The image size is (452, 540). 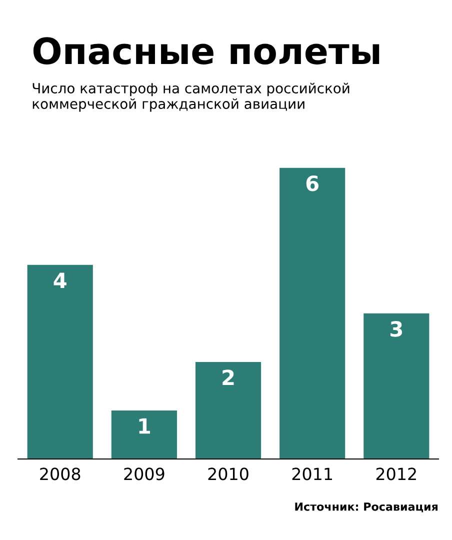 What do you see at coordinates (396, 474) in the screenshot?
I see `x-tick-label: 2012` at bounding box center [396, 474].